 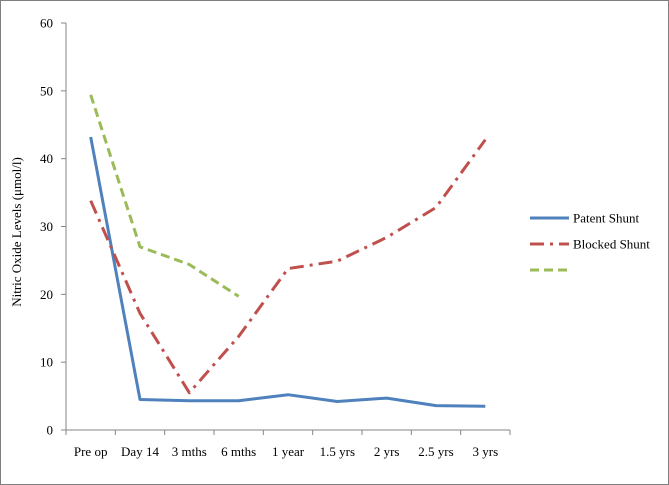 I want to click on x-tick-label: 2 yrs, so click(x=387, y=451).